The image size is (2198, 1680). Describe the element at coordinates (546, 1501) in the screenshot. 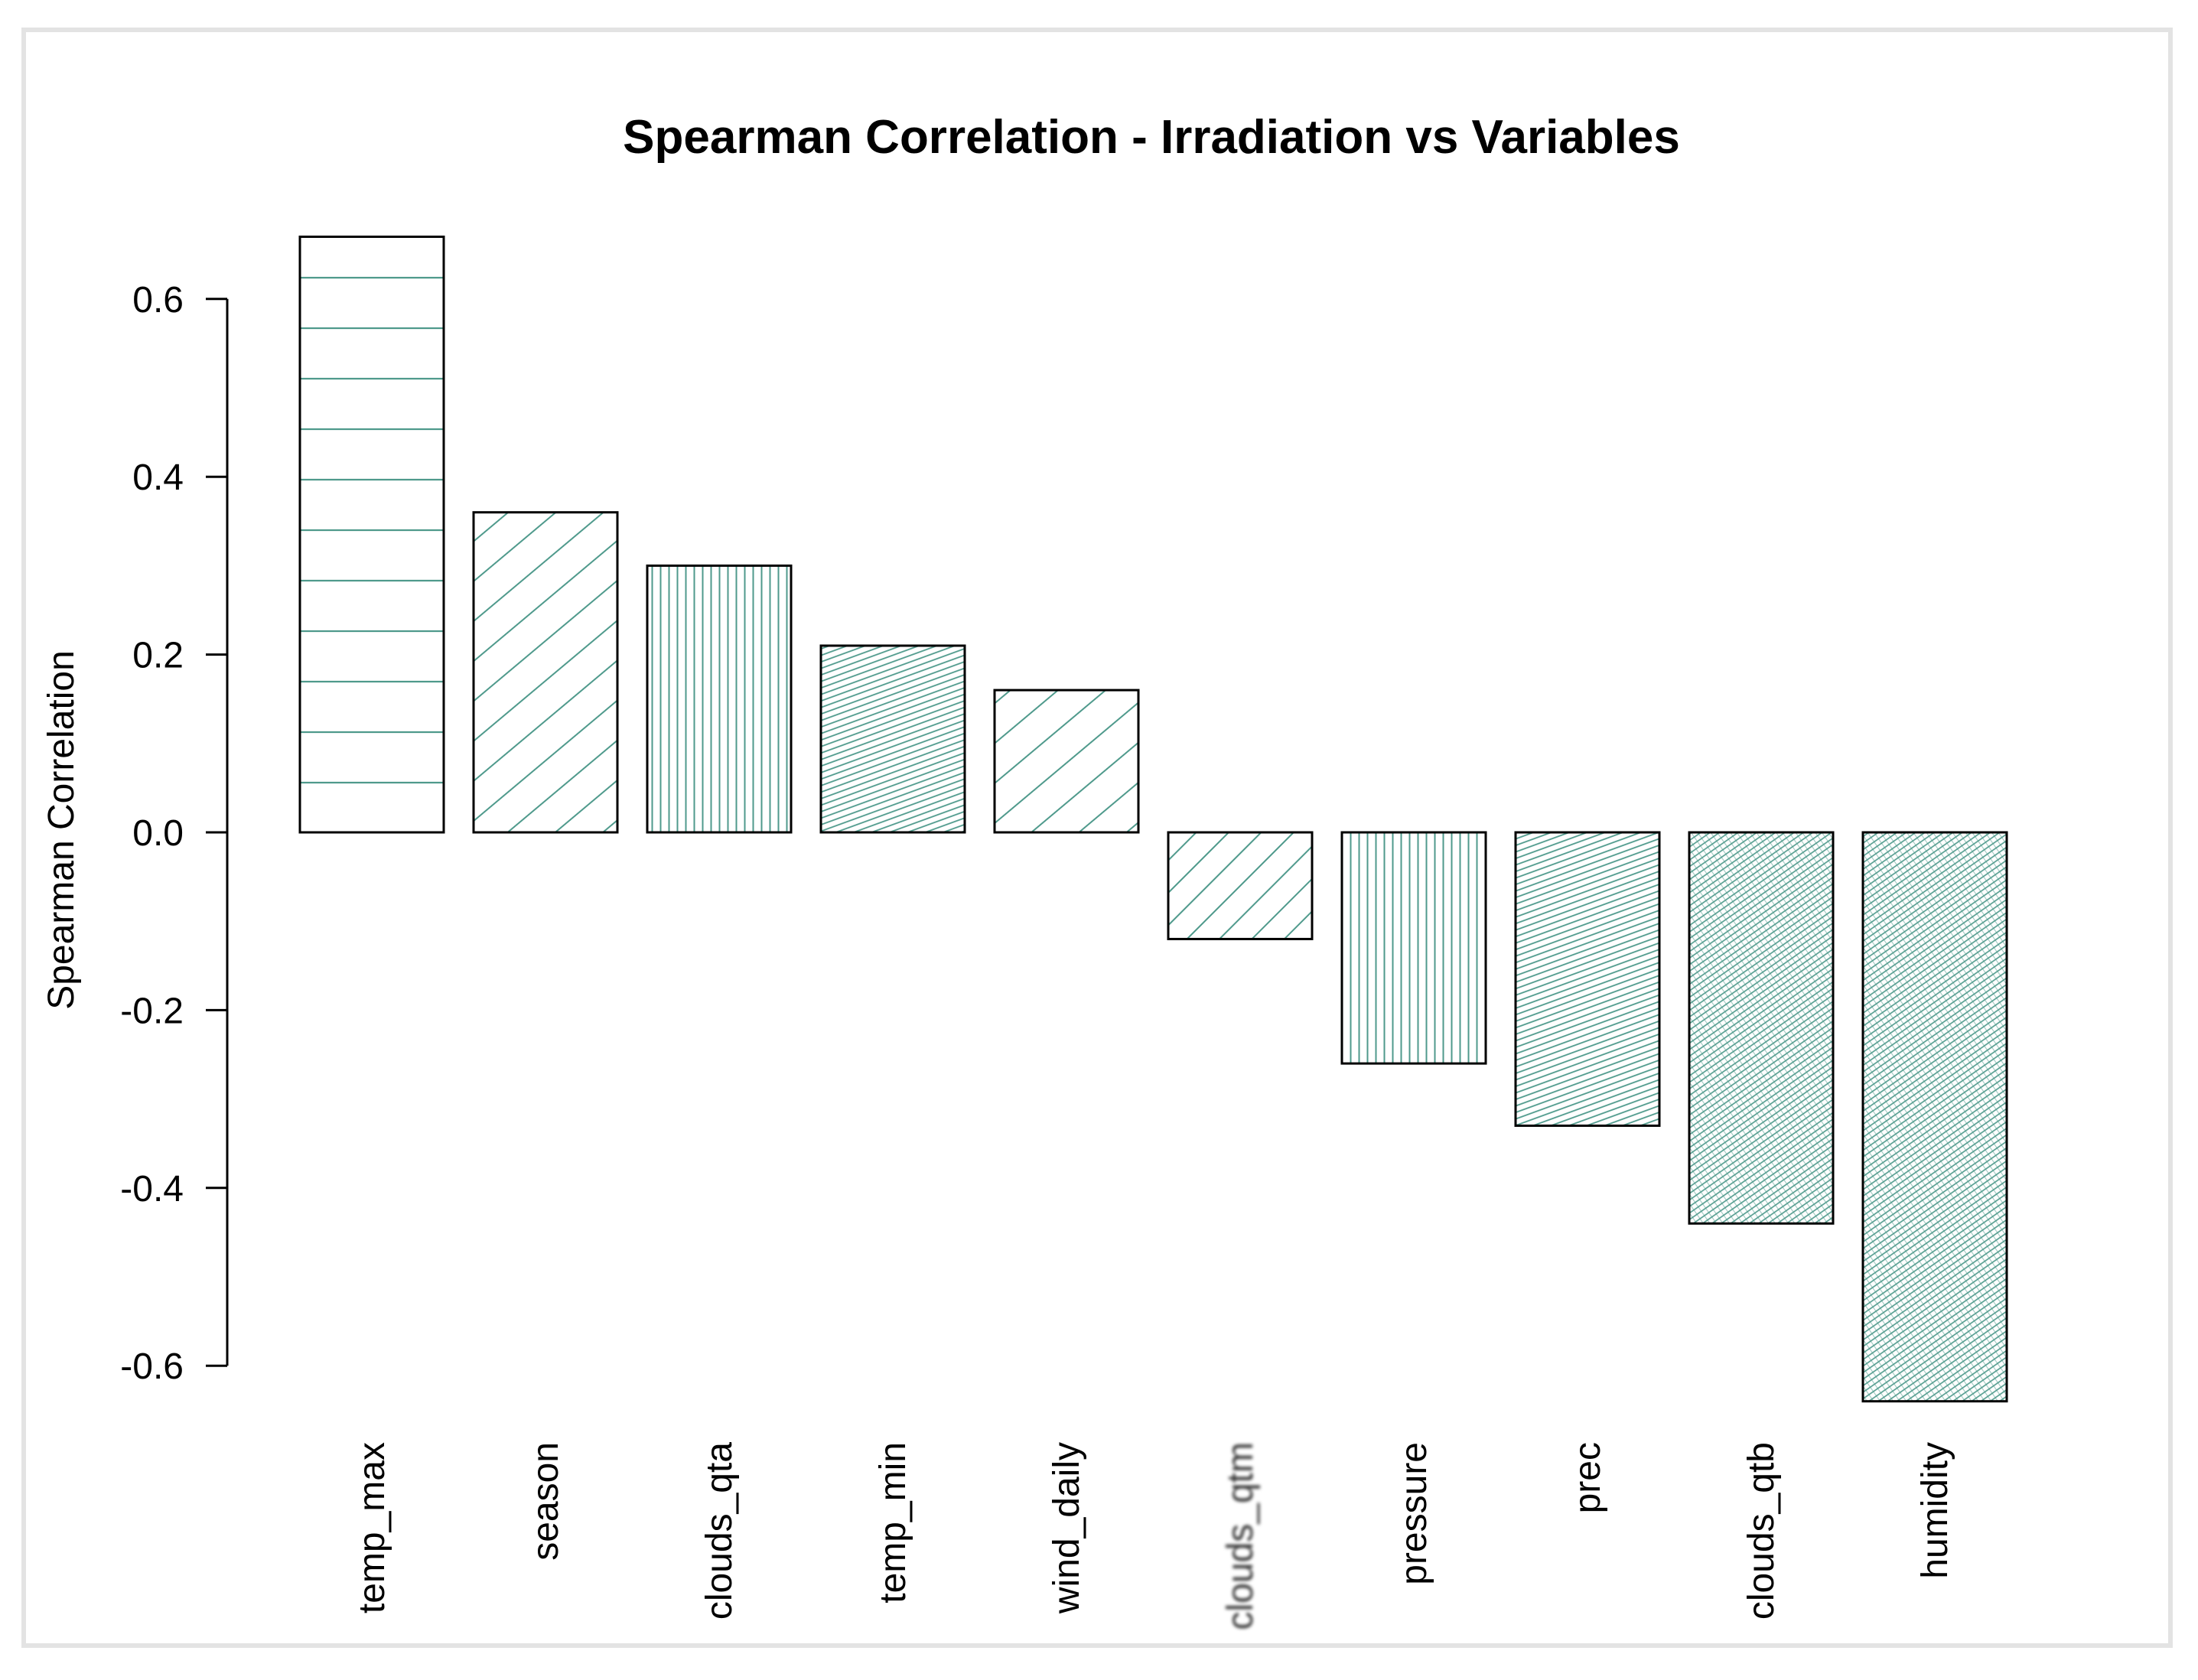

I see `x-tick-label-season: season` at that location.